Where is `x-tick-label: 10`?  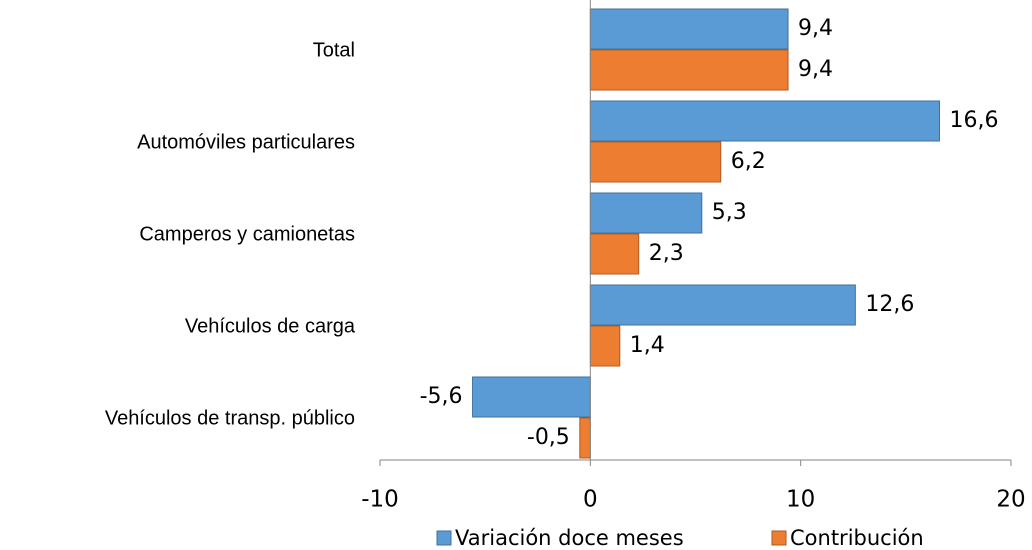 x-tick-label: 10 is located at coordinates (800, 500).